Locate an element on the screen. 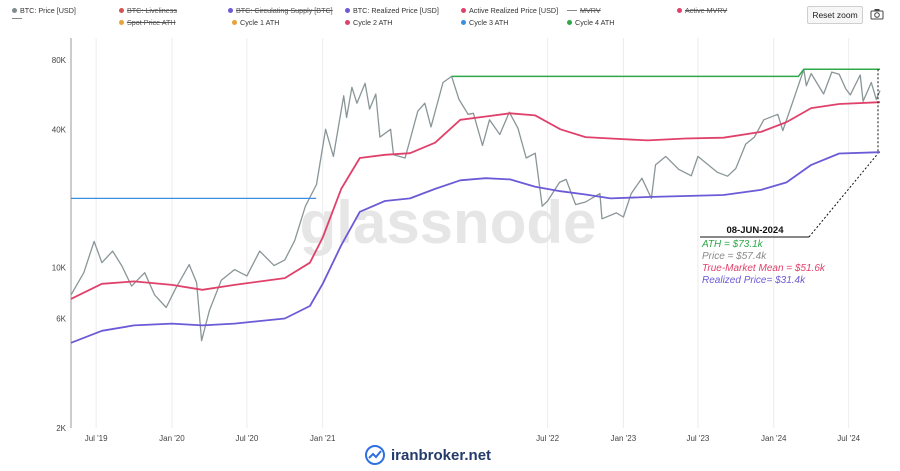  legend-label: BTC: Liveliness is located at coordinates (152, 10).